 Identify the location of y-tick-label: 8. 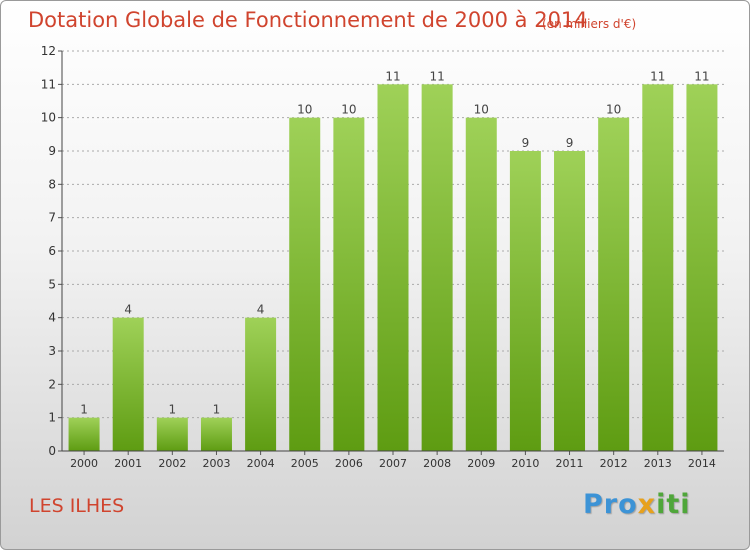
(52, 184).